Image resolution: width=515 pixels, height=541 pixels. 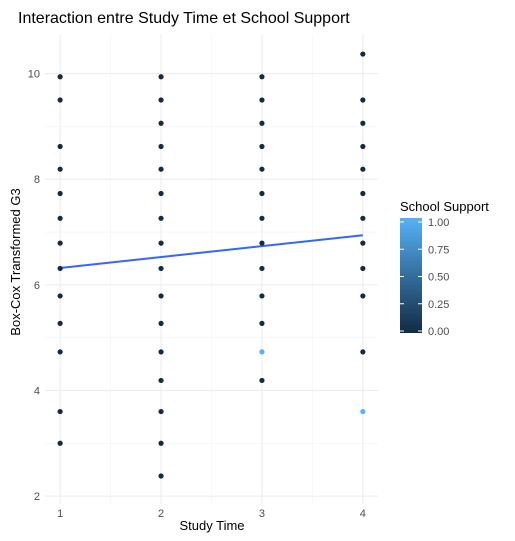 I want to click on y-tick-label: 10, so click(x=34, y=75).